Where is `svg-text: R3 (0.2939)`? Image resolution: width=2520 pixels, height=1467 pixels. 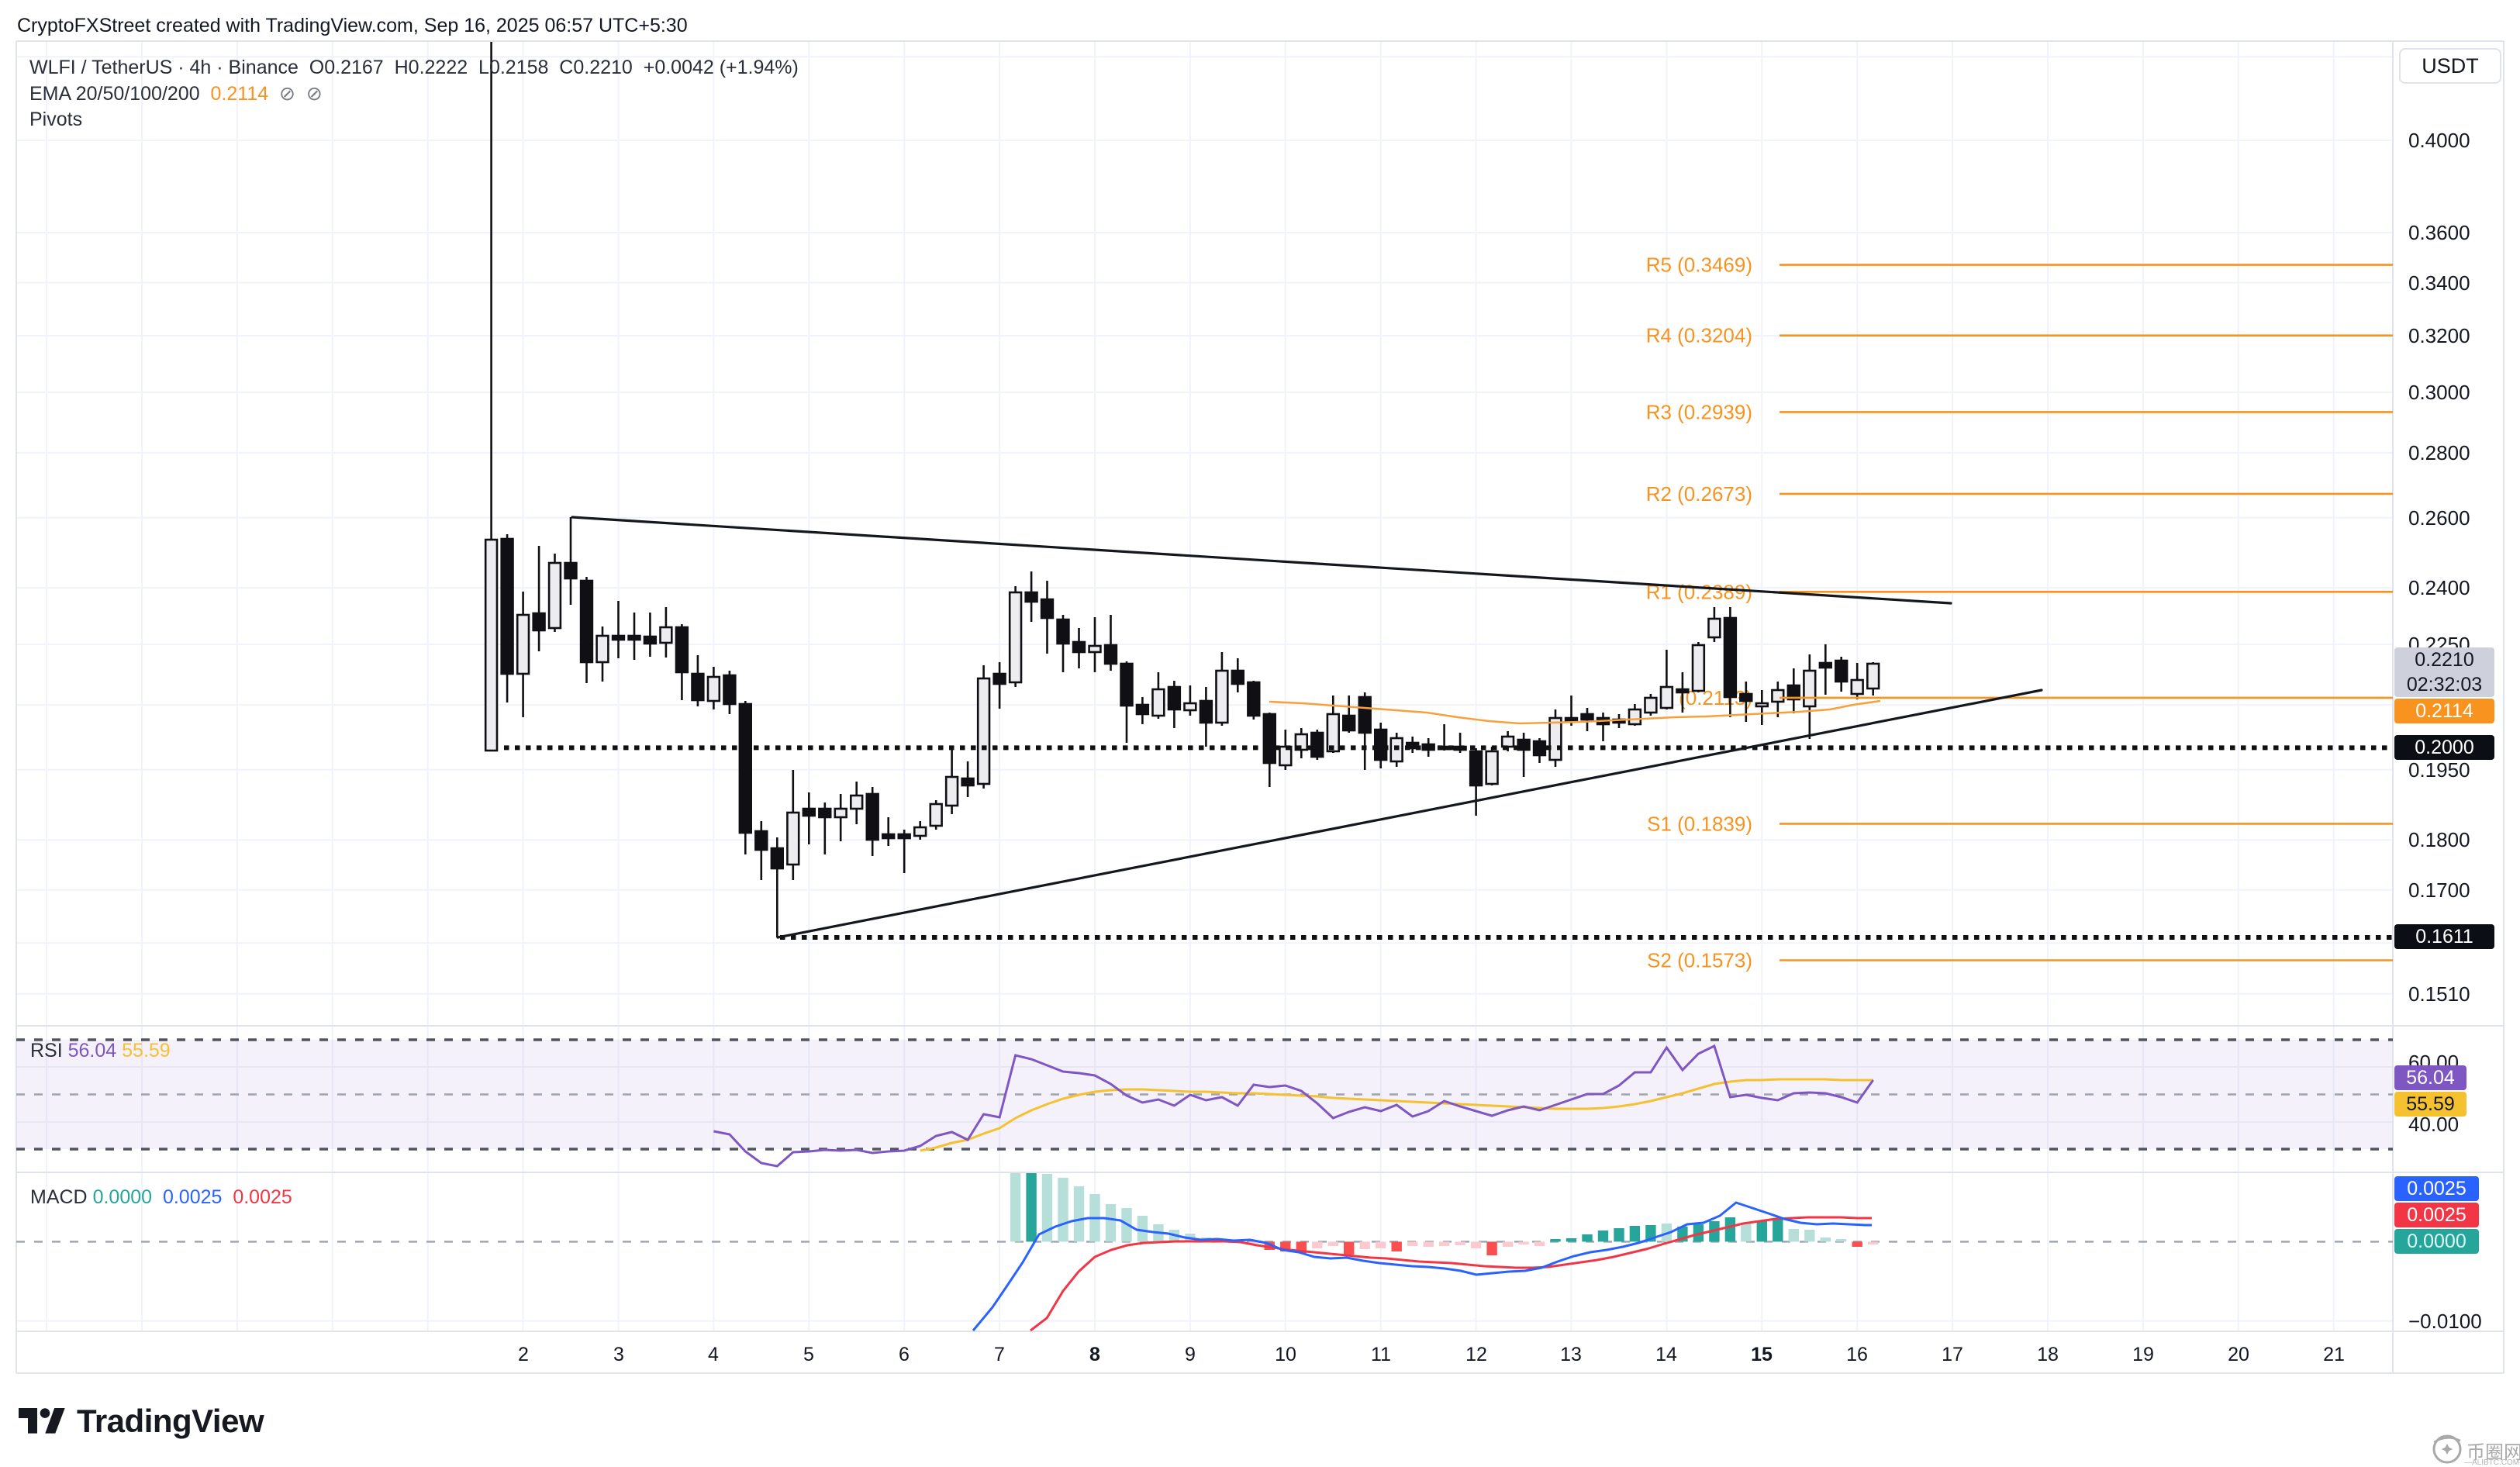
svg-text: R3 (0.2939) is located at coordinates (1699, 411).